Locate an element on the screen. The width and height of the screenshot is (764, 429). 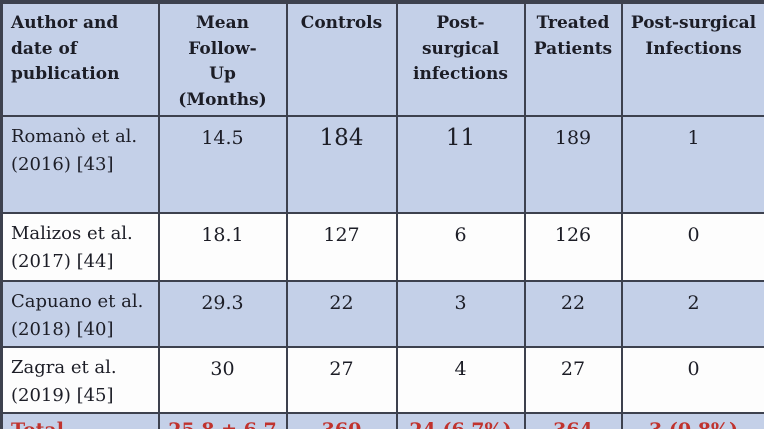
cell-author: Romanò et al. (2016) [43] is located at coordinates (80, 164).